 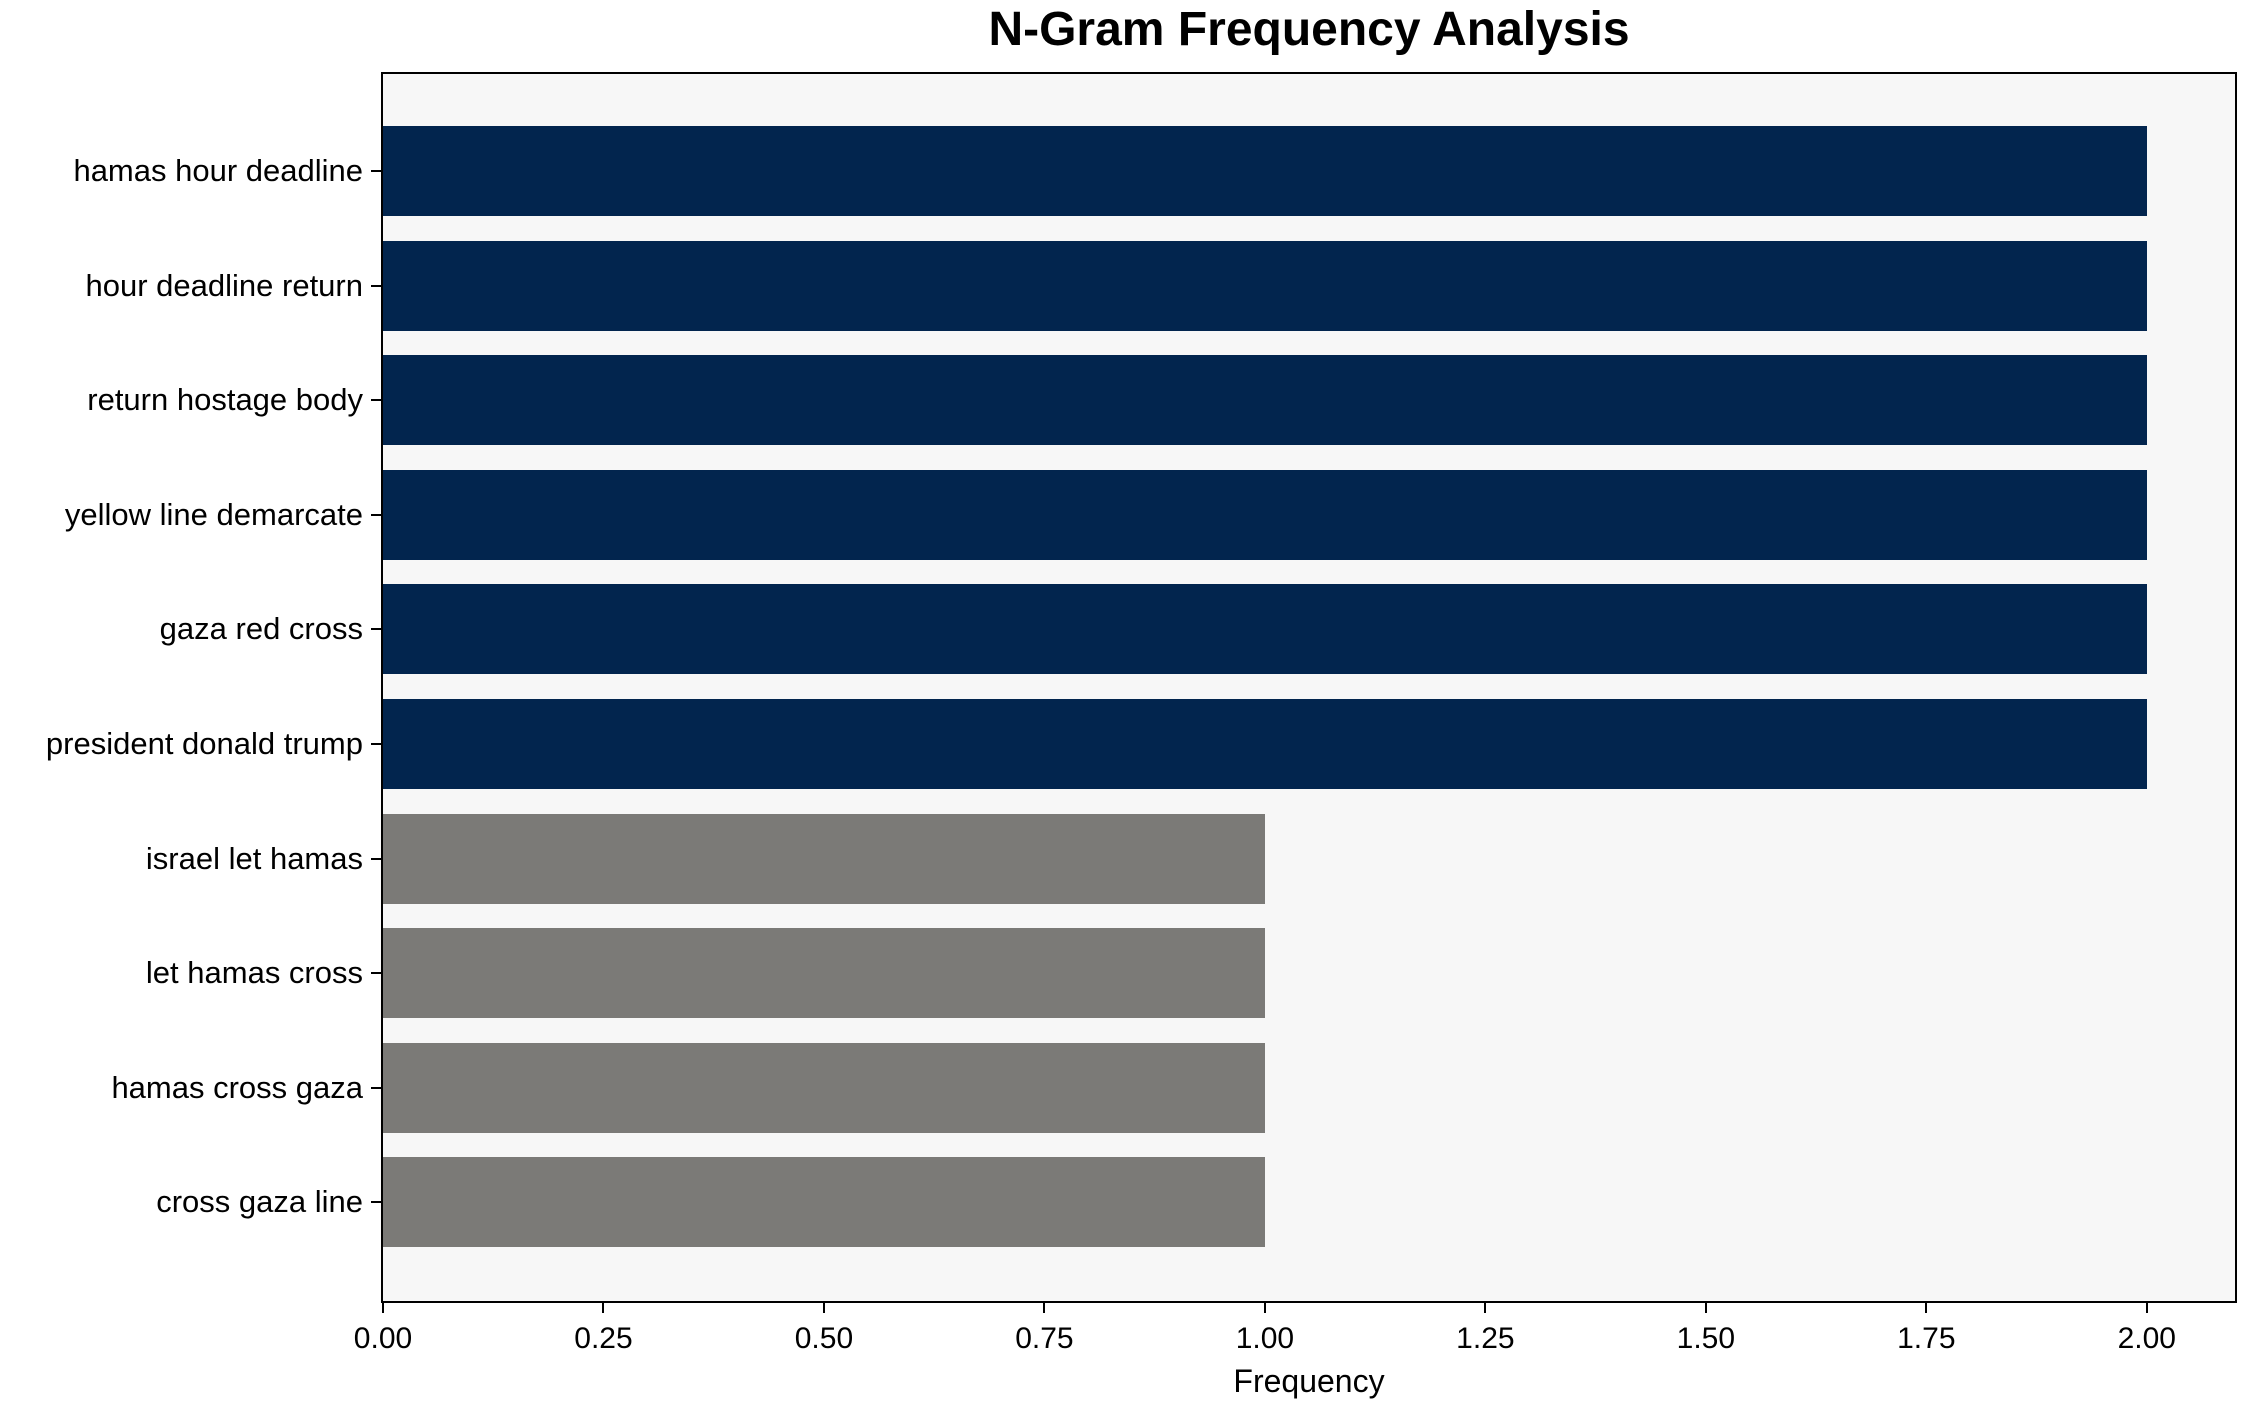 I want to click on bar-gaza-red-cross, so click(x=1265, y=629).